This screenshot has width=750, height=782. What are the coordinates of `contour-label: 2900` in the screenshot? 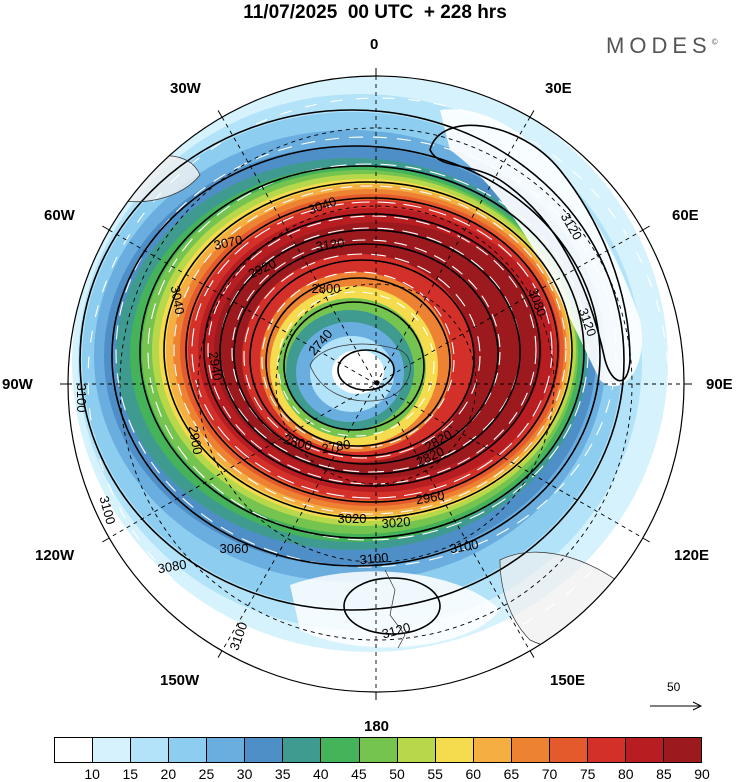 It's located at (196, 440).